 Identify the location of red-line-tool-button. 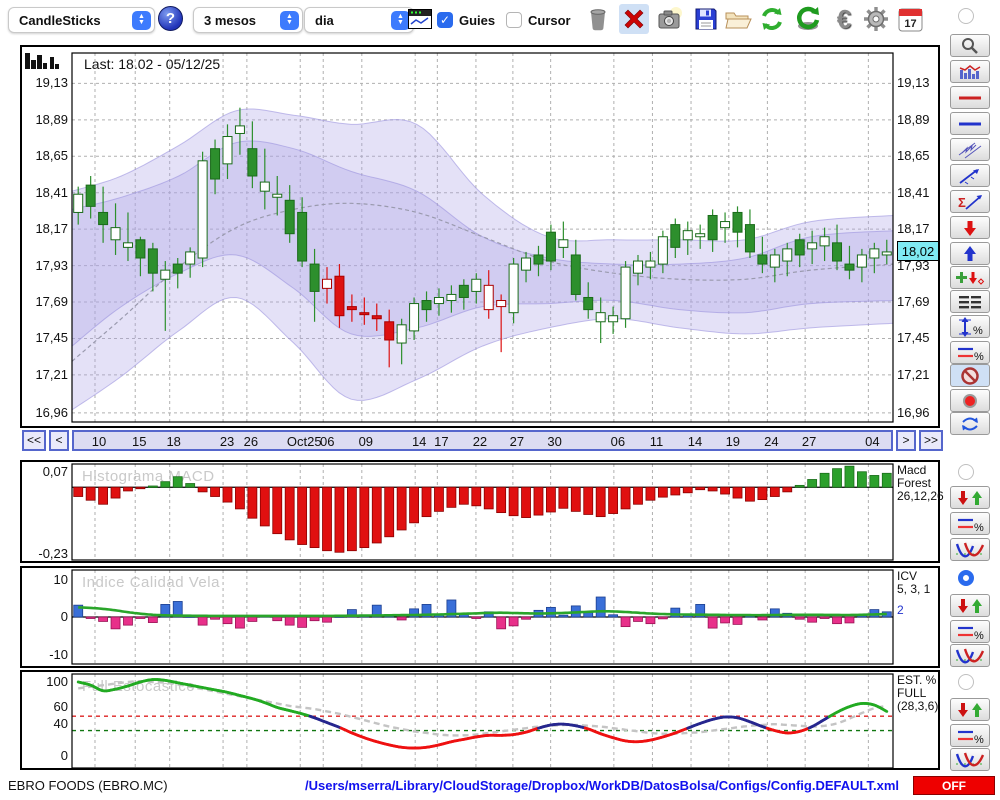
(970, 97).